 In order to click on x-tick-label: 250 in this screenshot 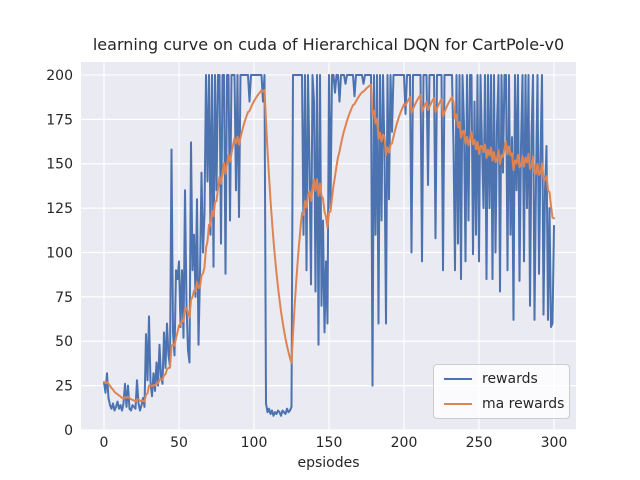, I will do `click(479, 443)`.